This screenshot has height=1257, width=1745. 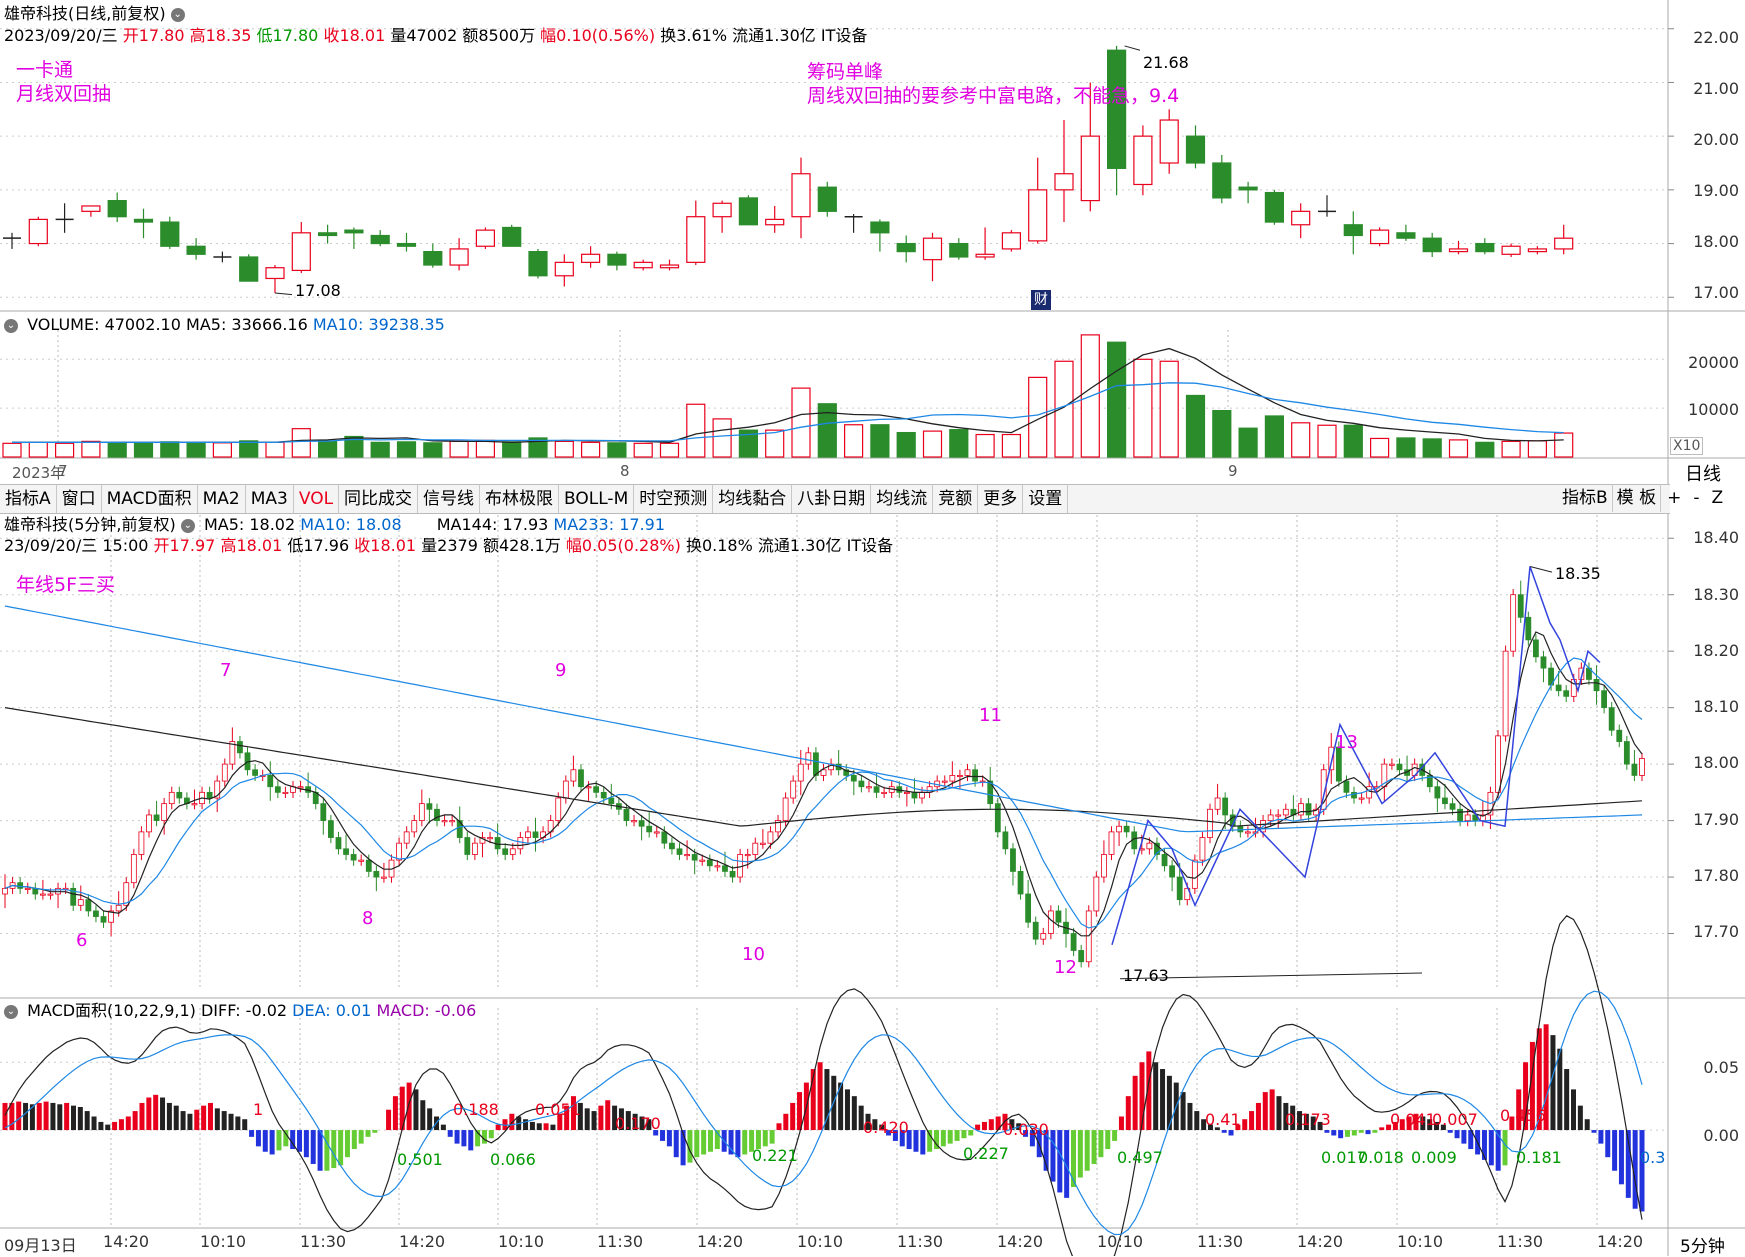 I want to click on toolbar-item-template: 模 板, so click(x=1637, y=498).